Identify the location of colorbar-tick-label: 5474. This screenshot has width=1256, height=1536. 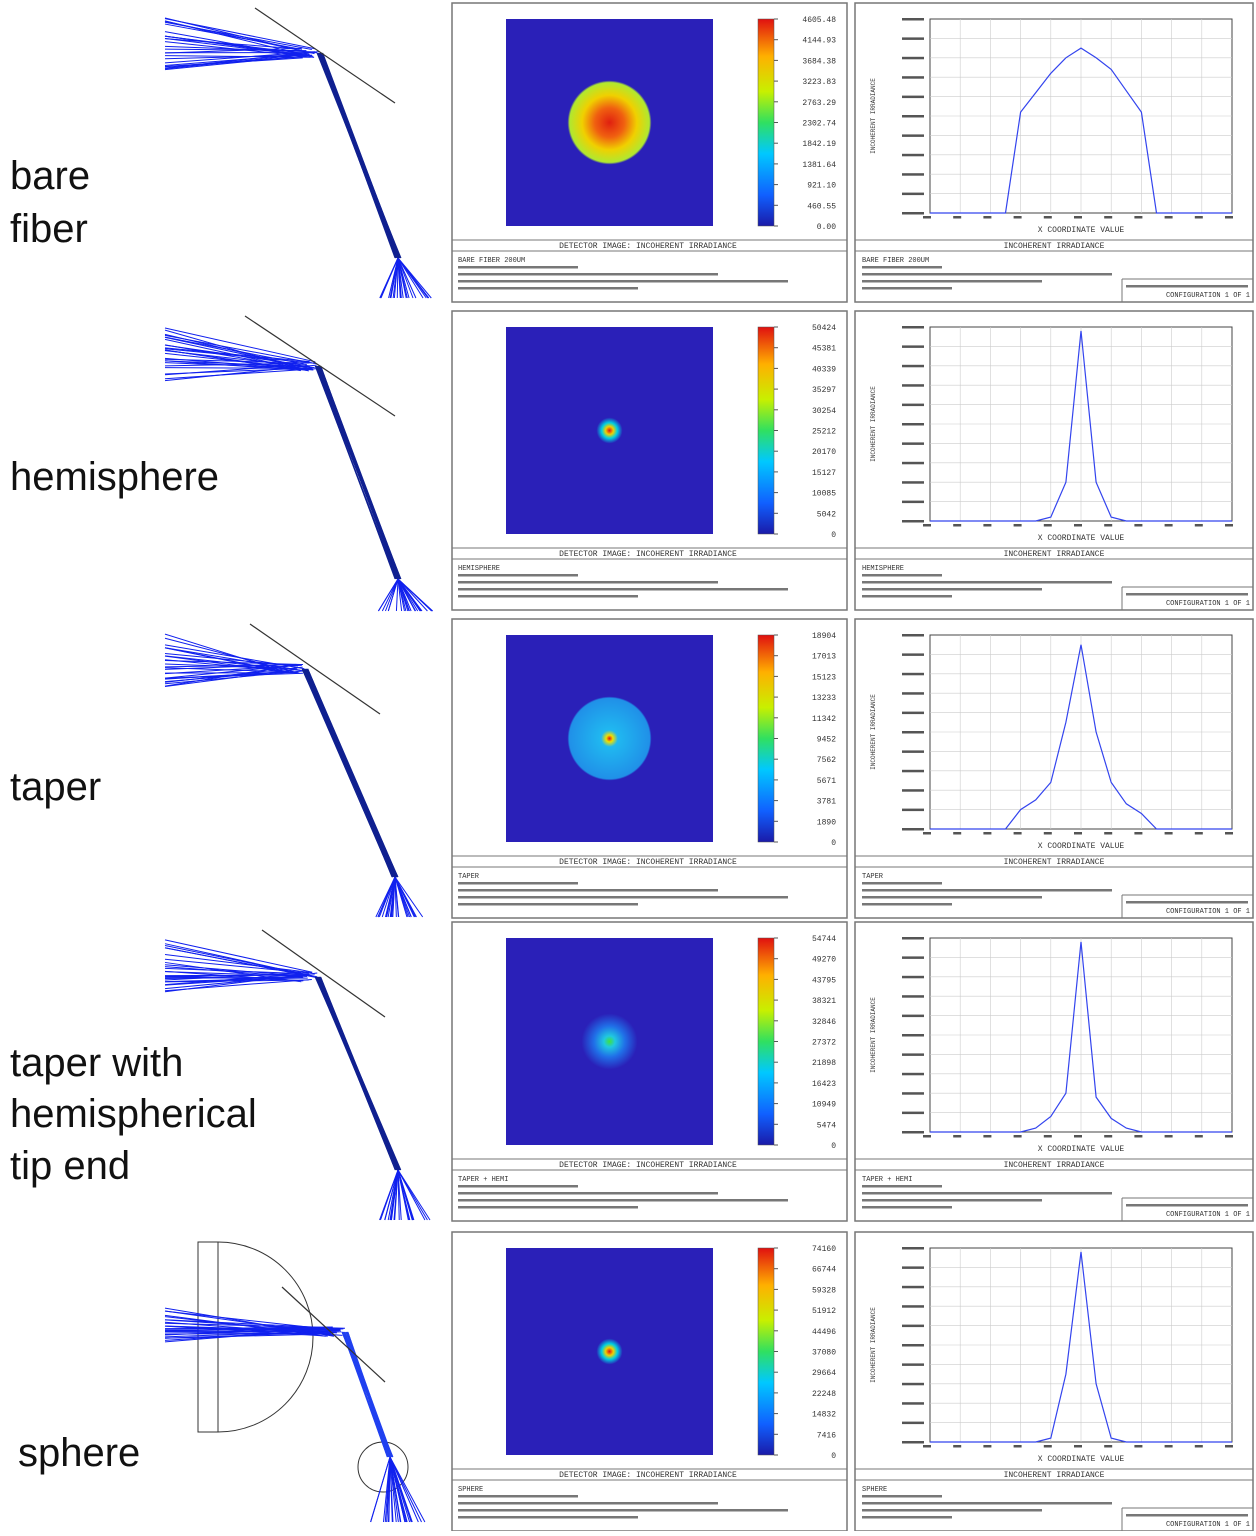
(826, 1125).